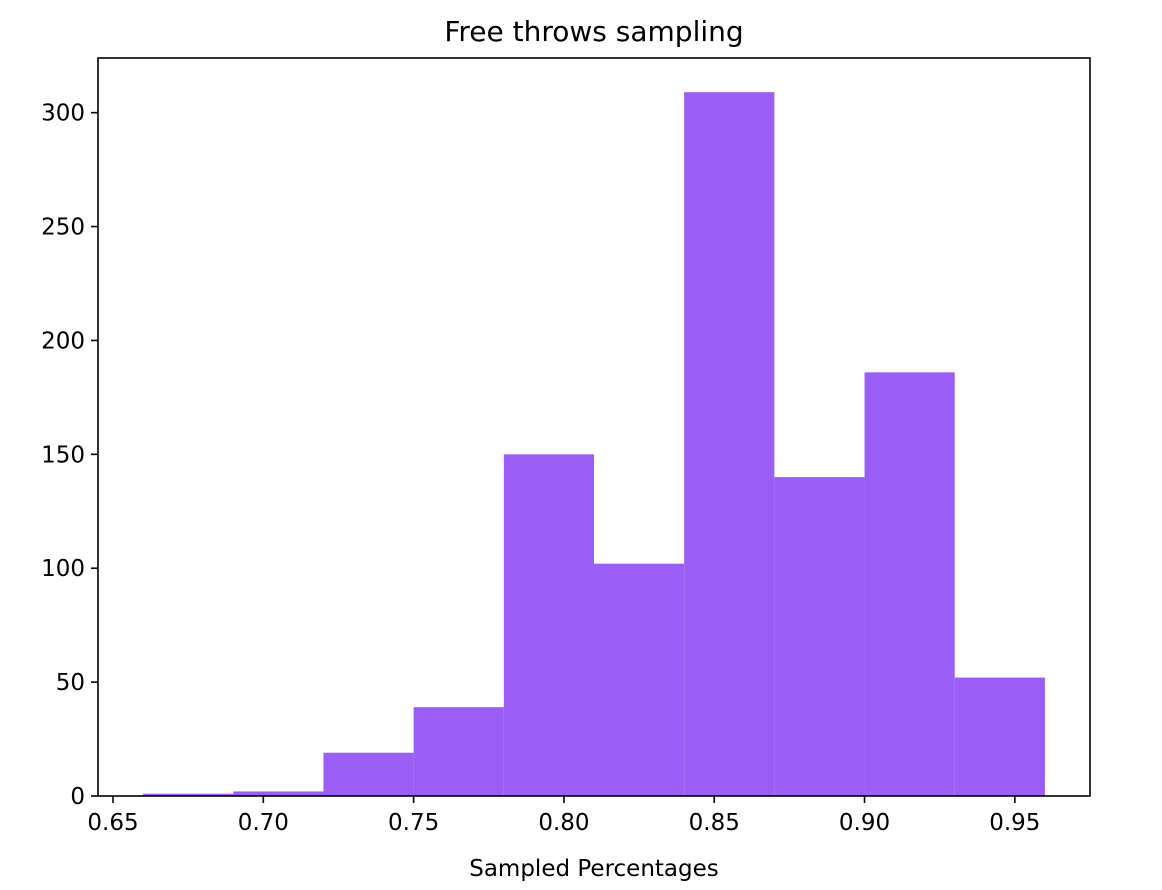 This screenshot has height=890, width=1162. I want to click on x-axis-label: Sampled Percentages, so click(594, 869).